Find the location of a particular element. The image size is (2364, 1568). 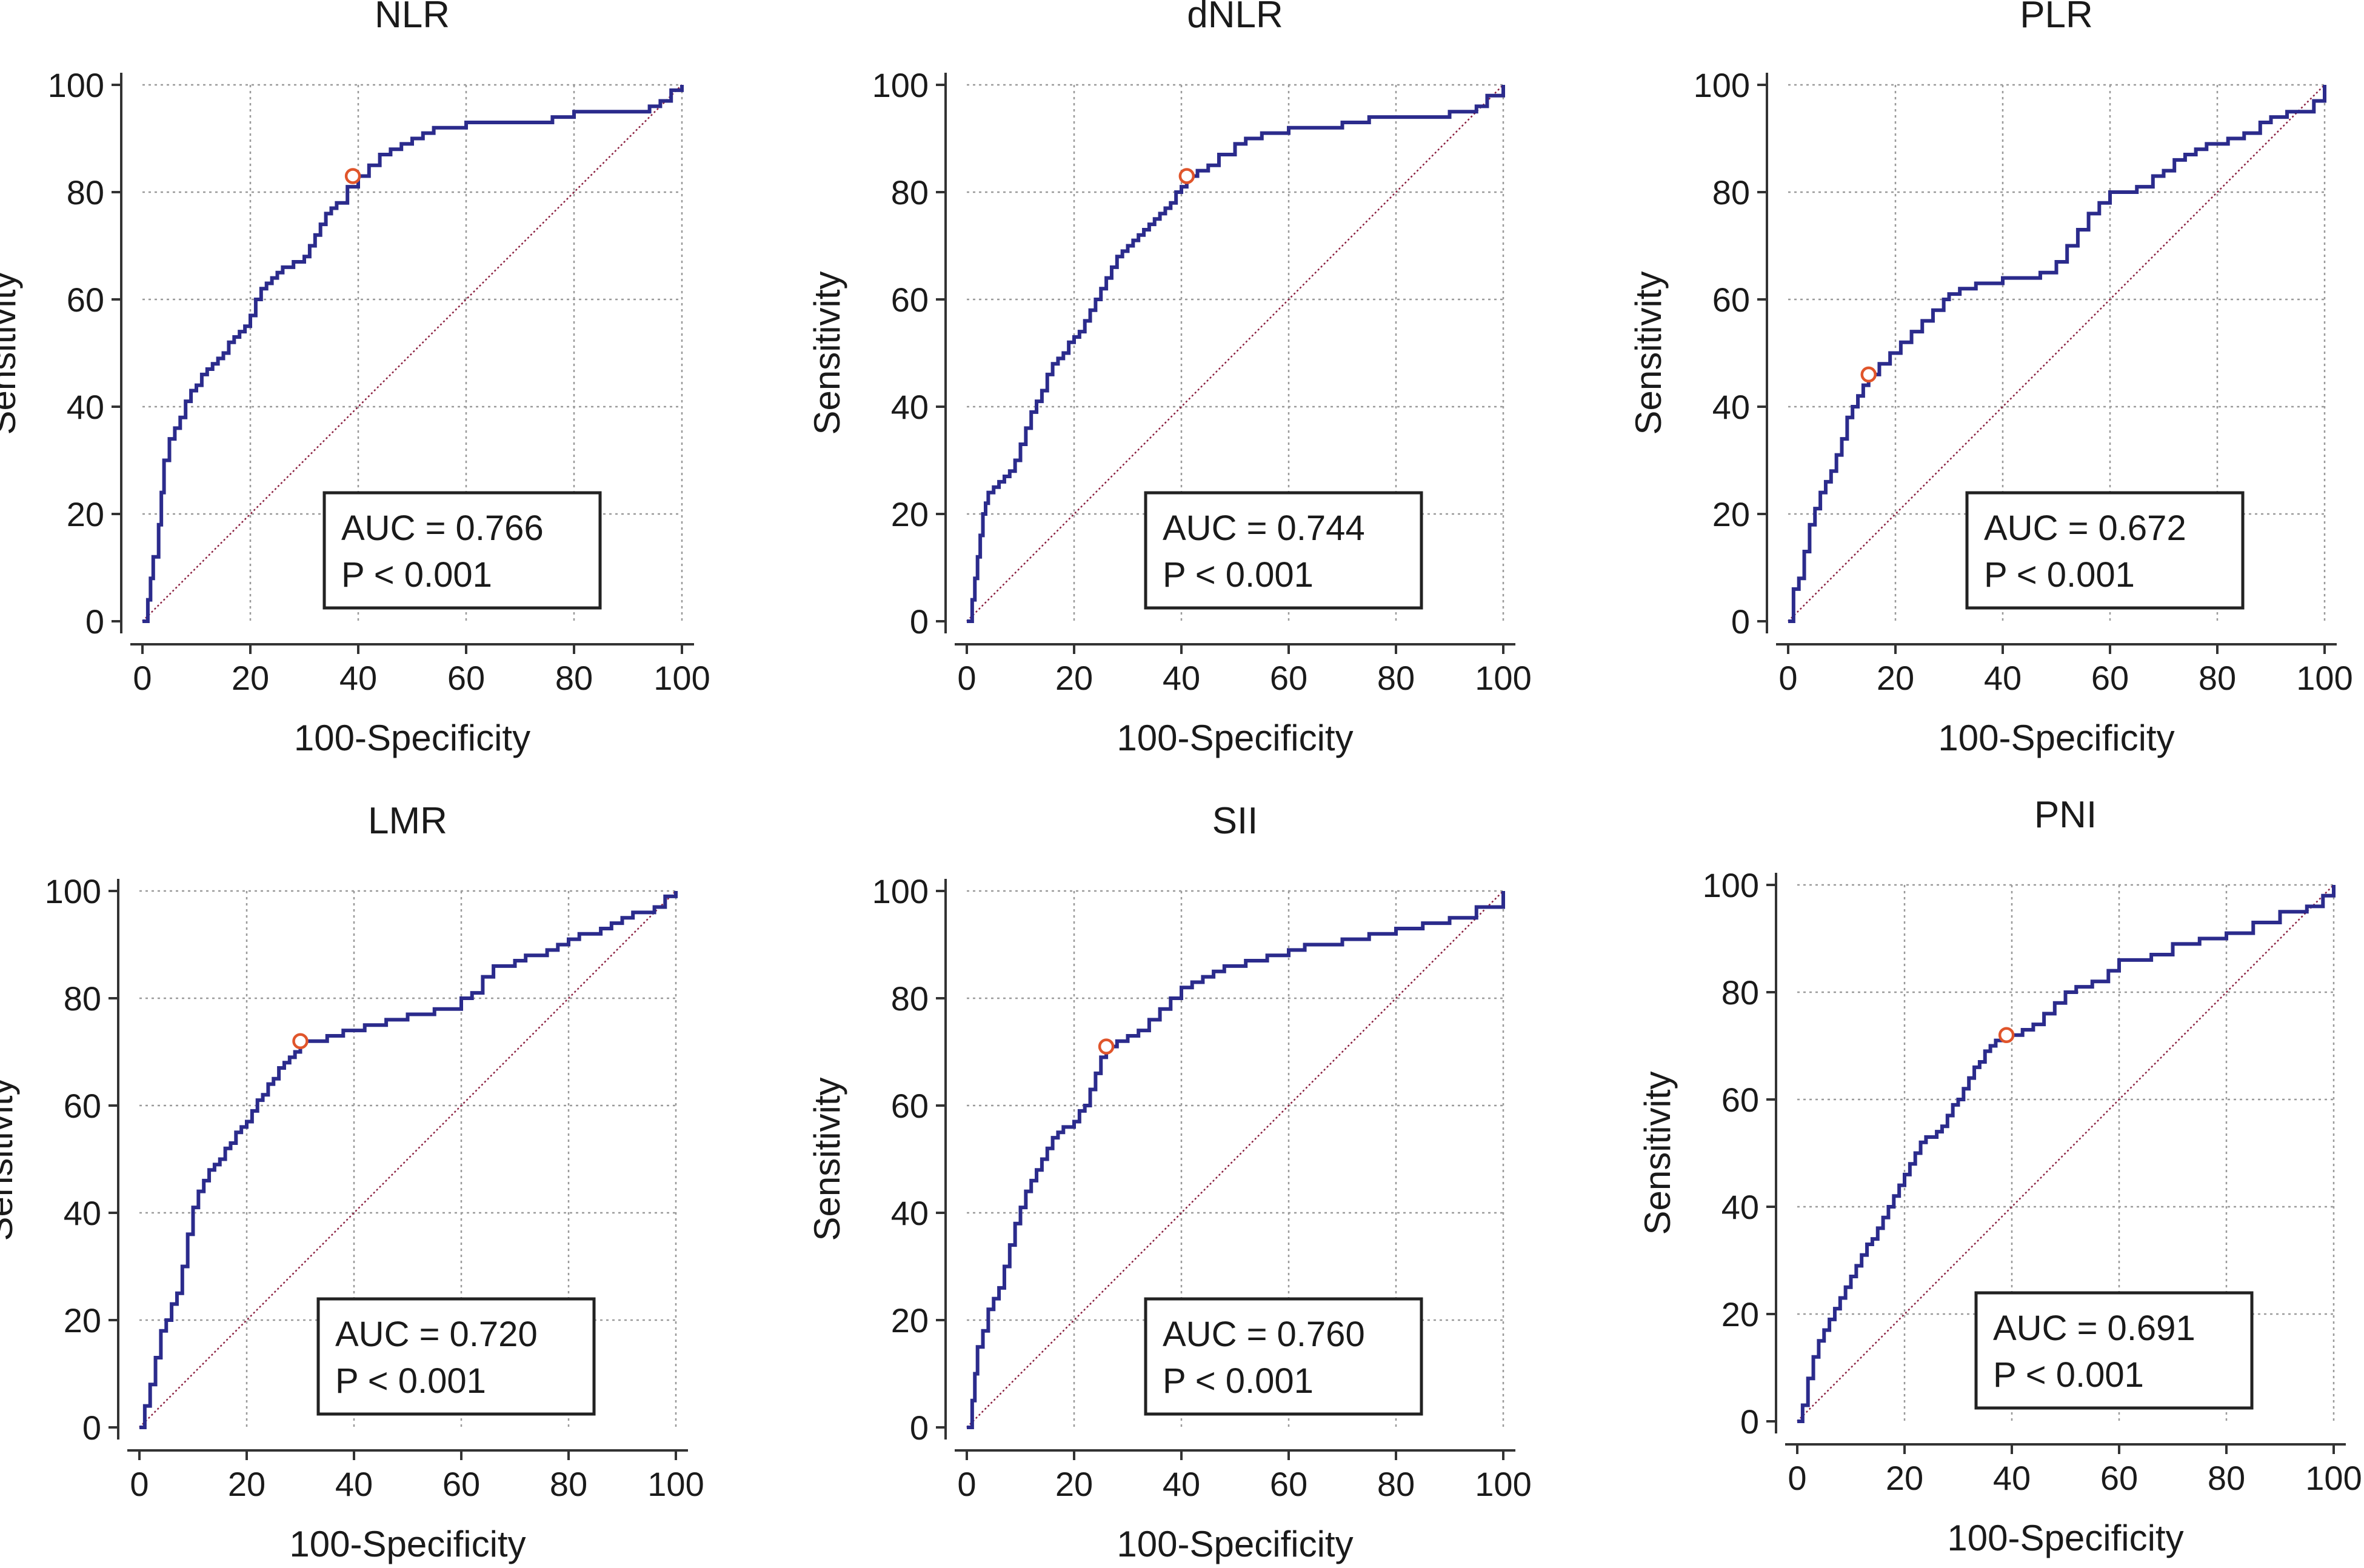

chart-title: LMR is located at coordinates (407, 821).